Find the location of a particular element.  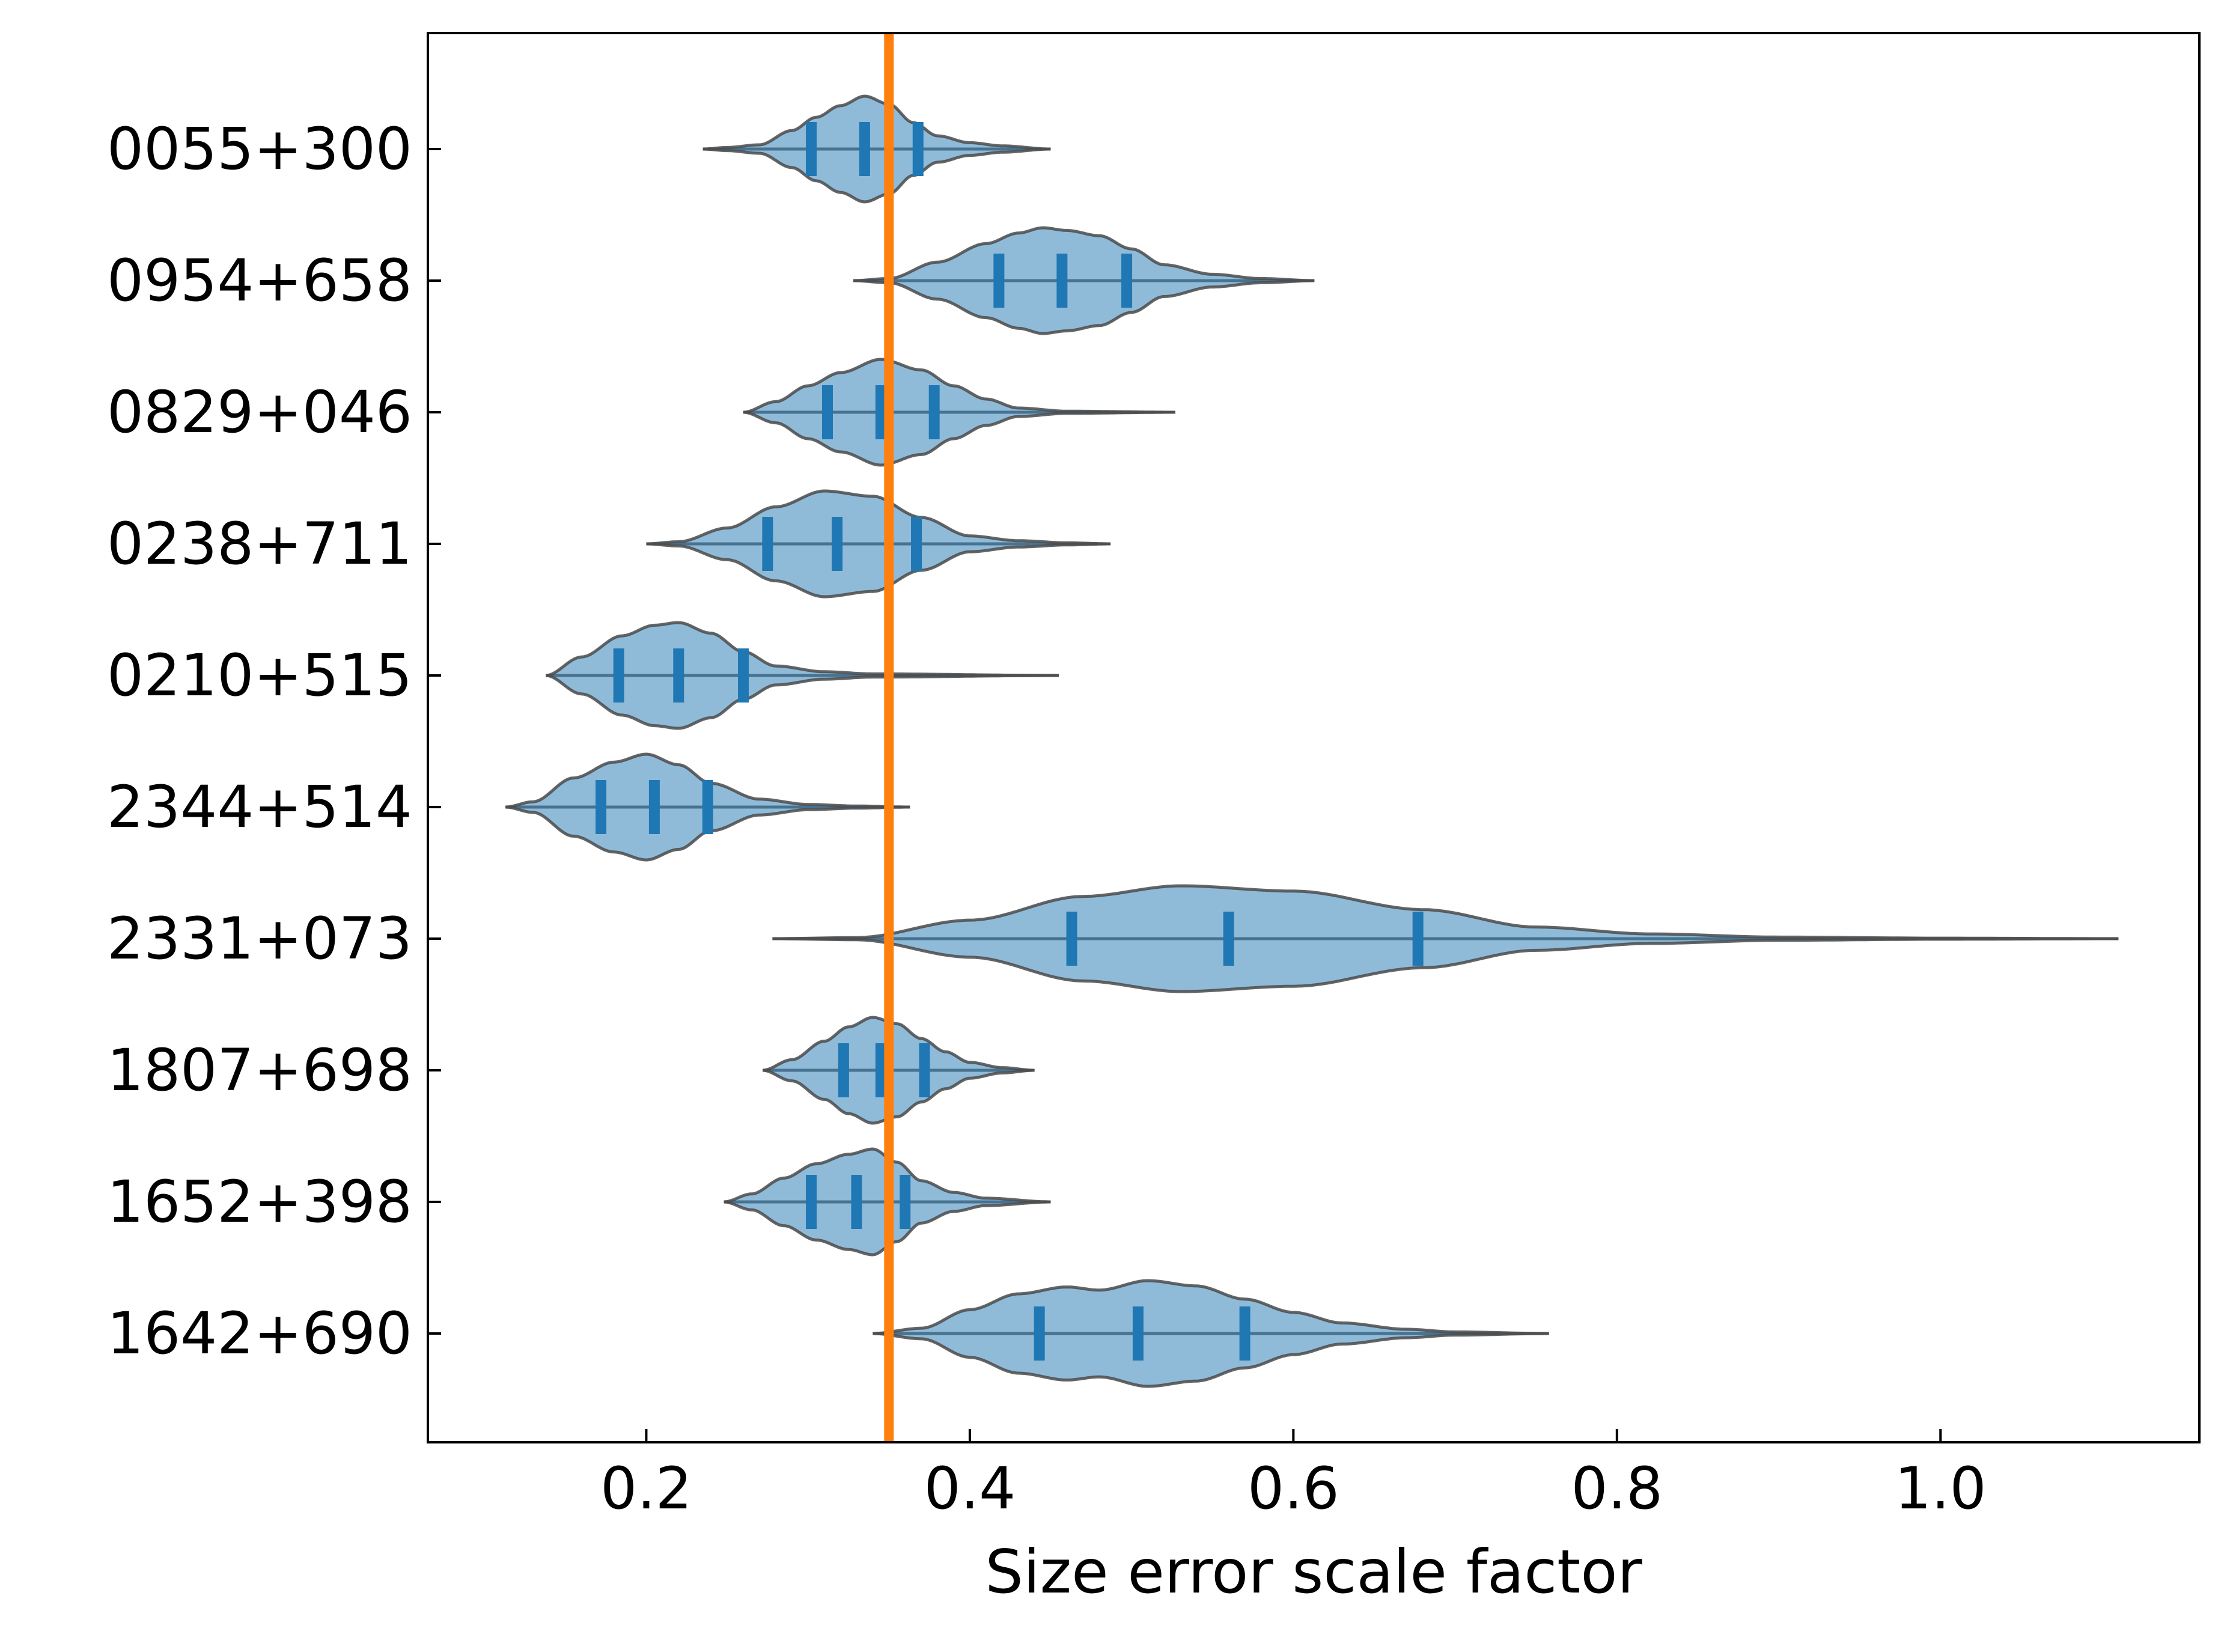

y-tick-label: 1652+398 is located at coordinates (259, 1202).